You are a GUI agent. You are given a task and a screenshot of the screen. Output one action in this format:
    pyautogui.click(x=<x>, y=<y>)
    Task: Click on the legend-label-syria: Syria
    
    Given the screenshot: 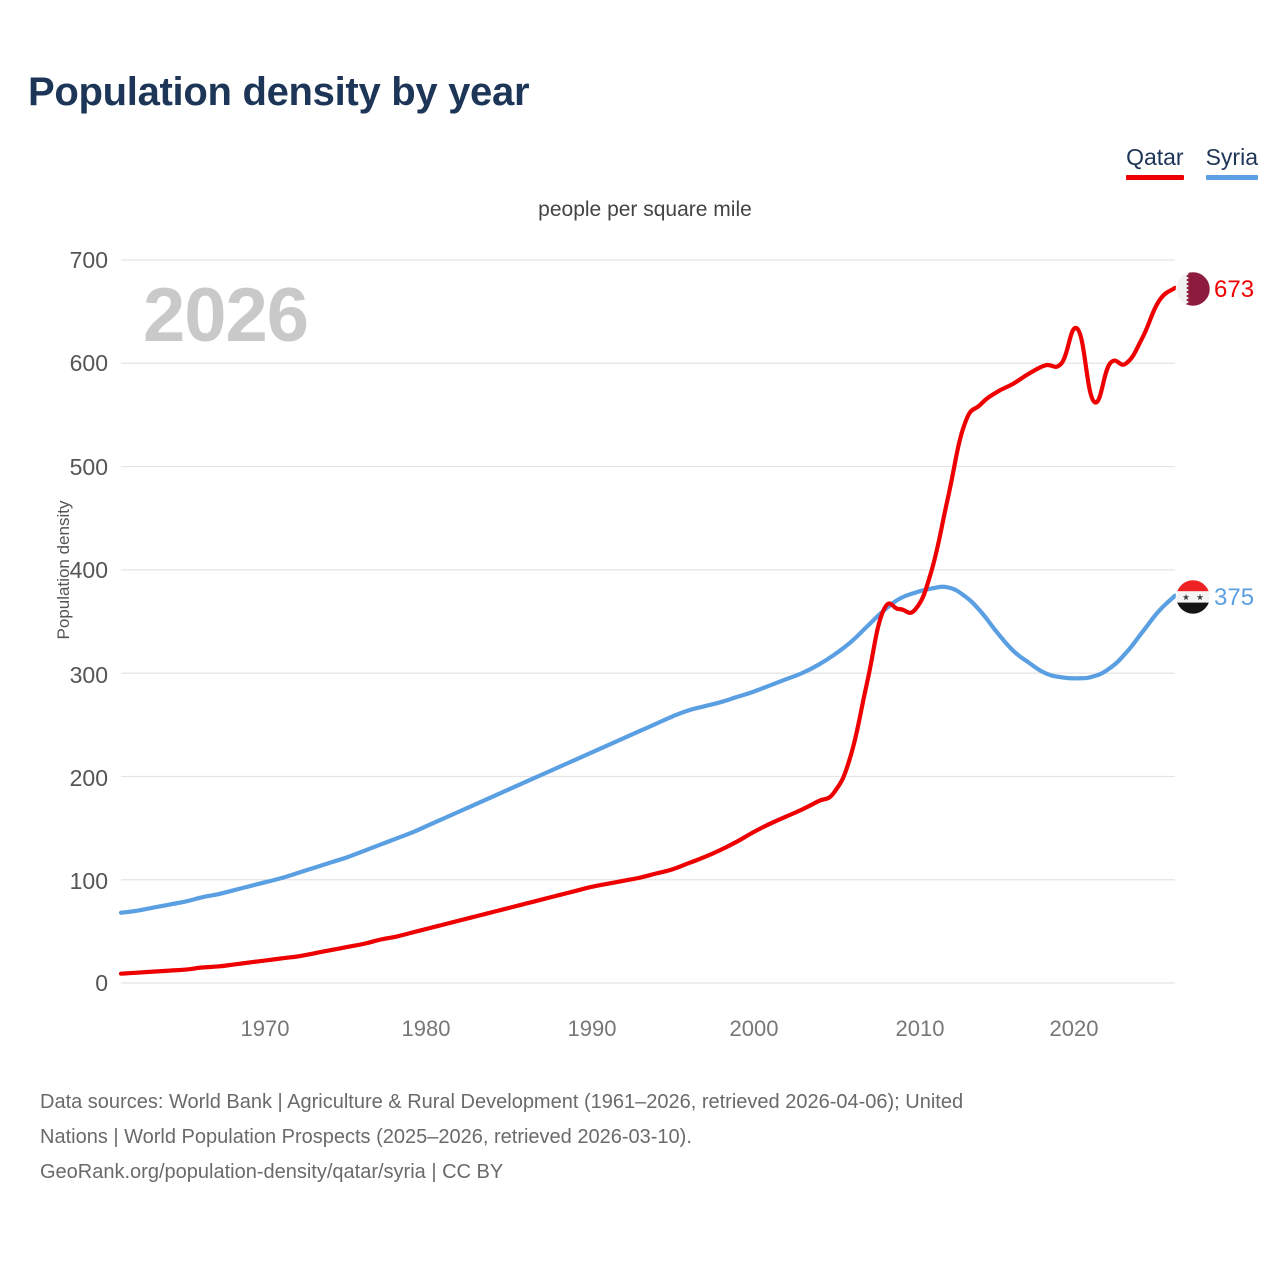 What is the action you would take?
    pyautogui.click(x=1231, y=157)
    